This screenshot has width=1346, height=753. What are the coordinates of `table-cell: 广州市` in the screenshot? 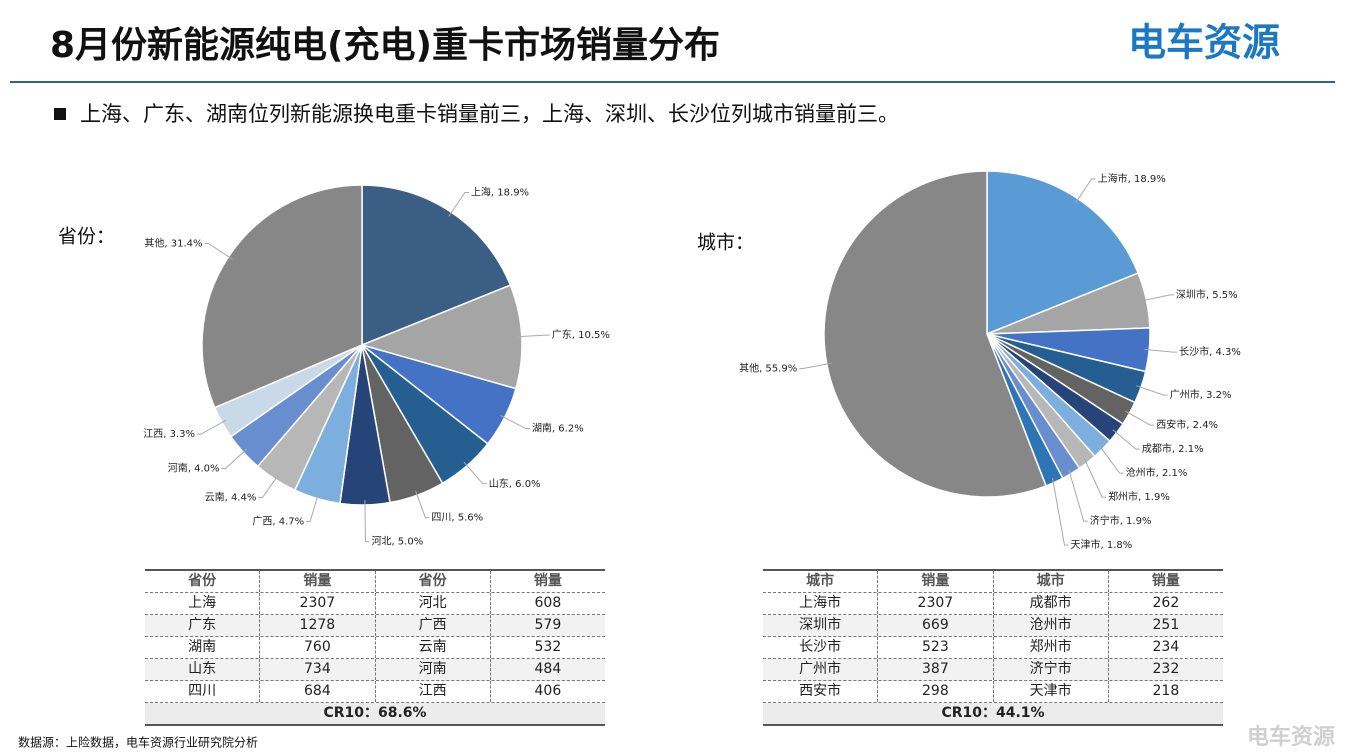 It's located at (821, 669).